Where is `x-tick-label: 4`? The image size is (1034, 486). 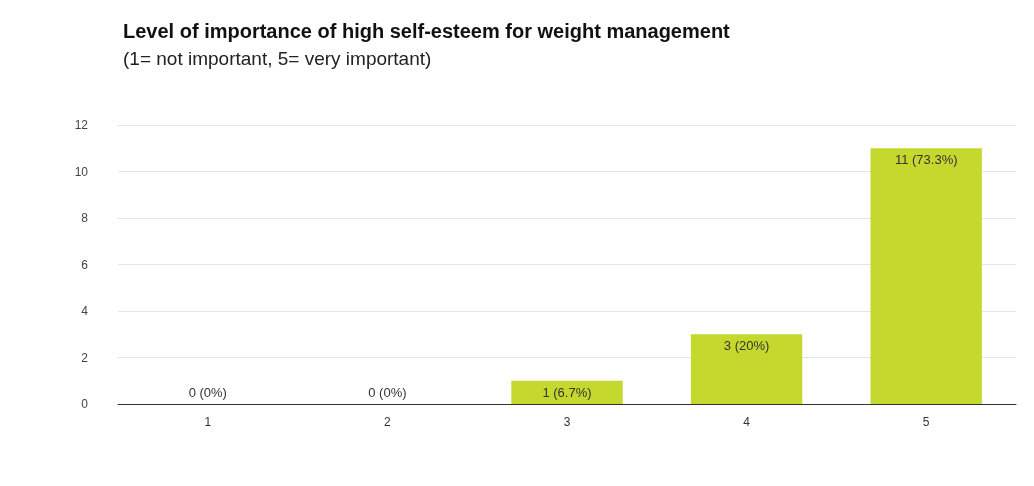
x-tick-label: 4 is located at coordinates (747, 422).